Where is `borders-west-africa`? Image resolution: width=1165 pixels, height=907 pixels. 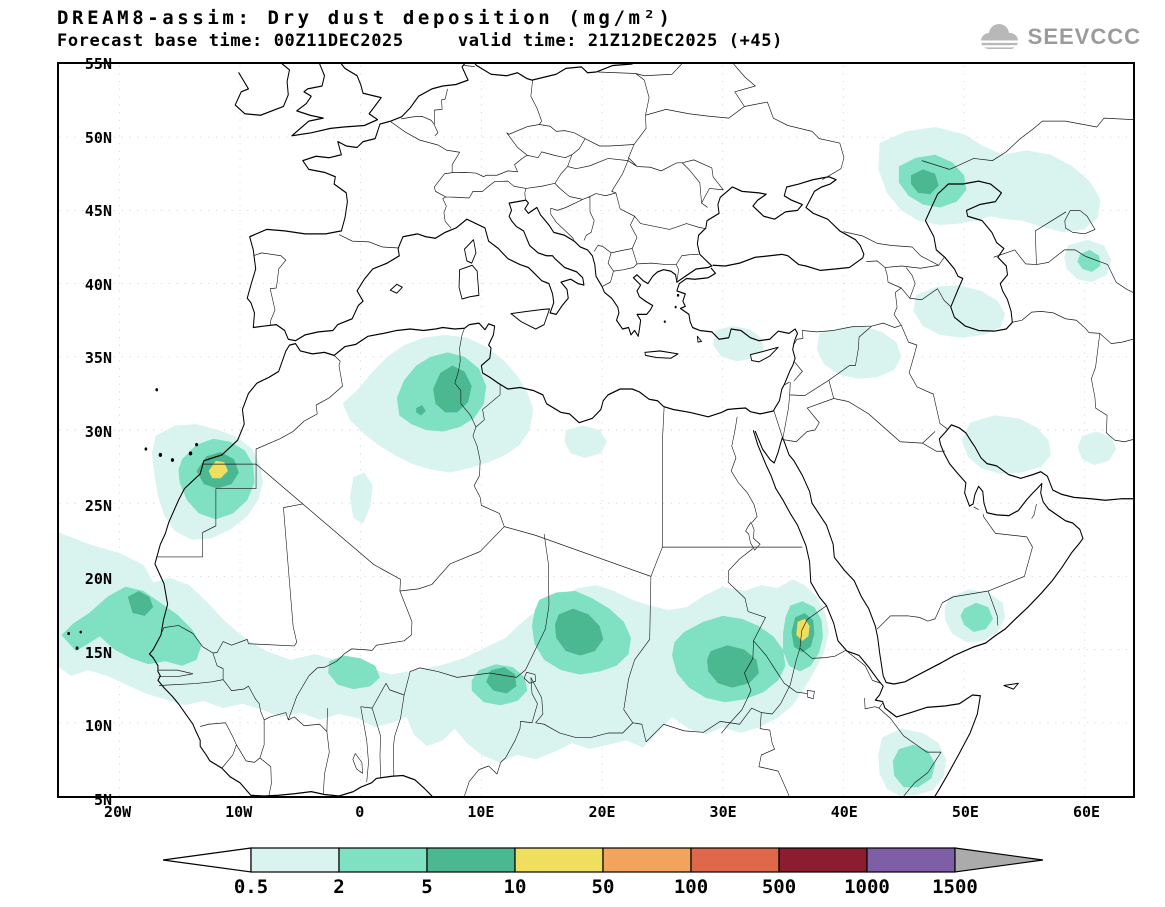 borders-west-africa is located at coordinates (395, 649).